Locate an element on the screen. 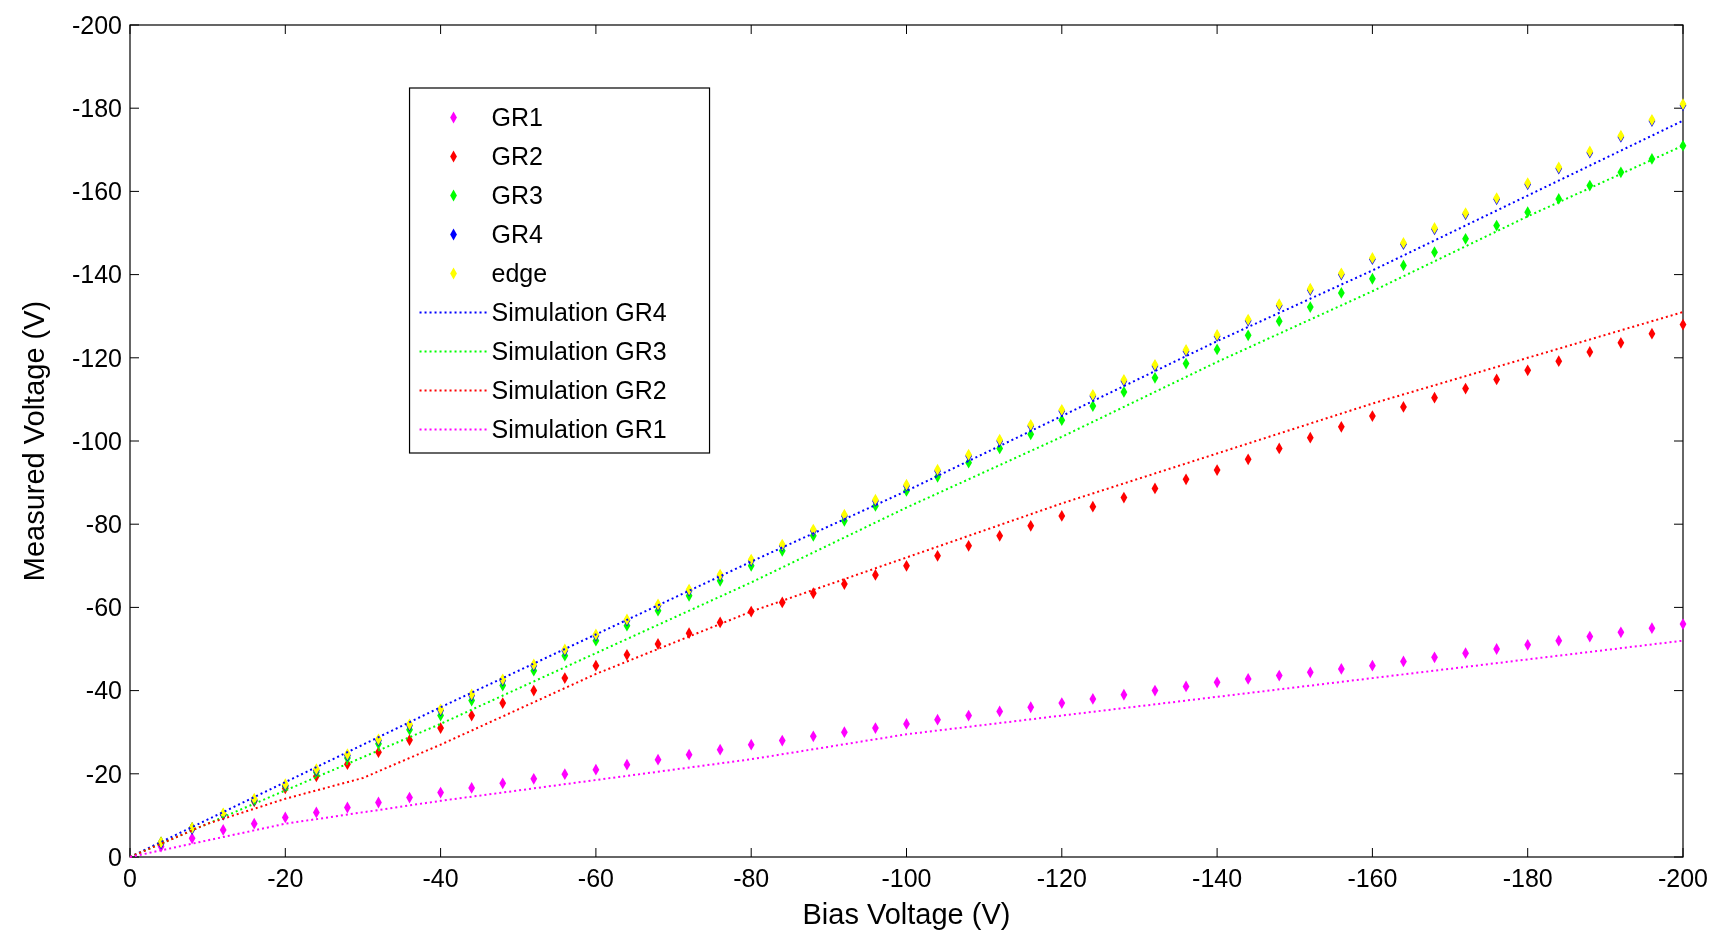 This screenshot has height=946, width=1729. legend-label: GR2 is located at coordinates (517, 156).